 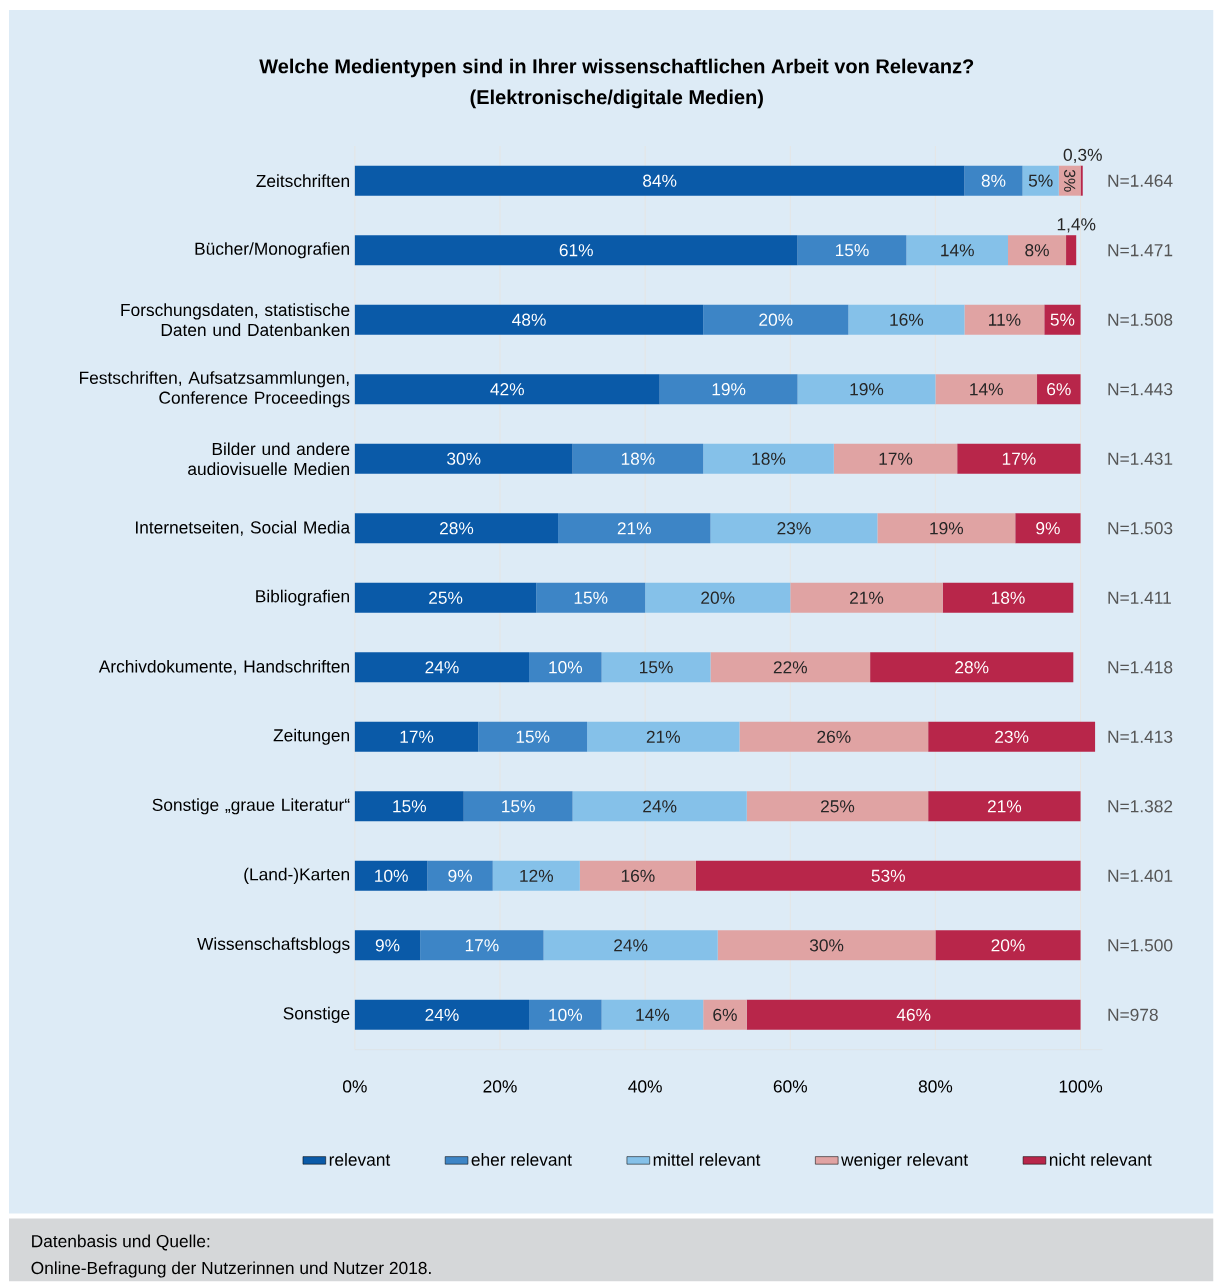 What do you see at coordinates (616, 68) in the screenshot?
I see `chart-title: Welche Medientypen sind in Ihrer wissenschaftlichen Arbeit von Relevanz?` at bounding box center [616, 68].